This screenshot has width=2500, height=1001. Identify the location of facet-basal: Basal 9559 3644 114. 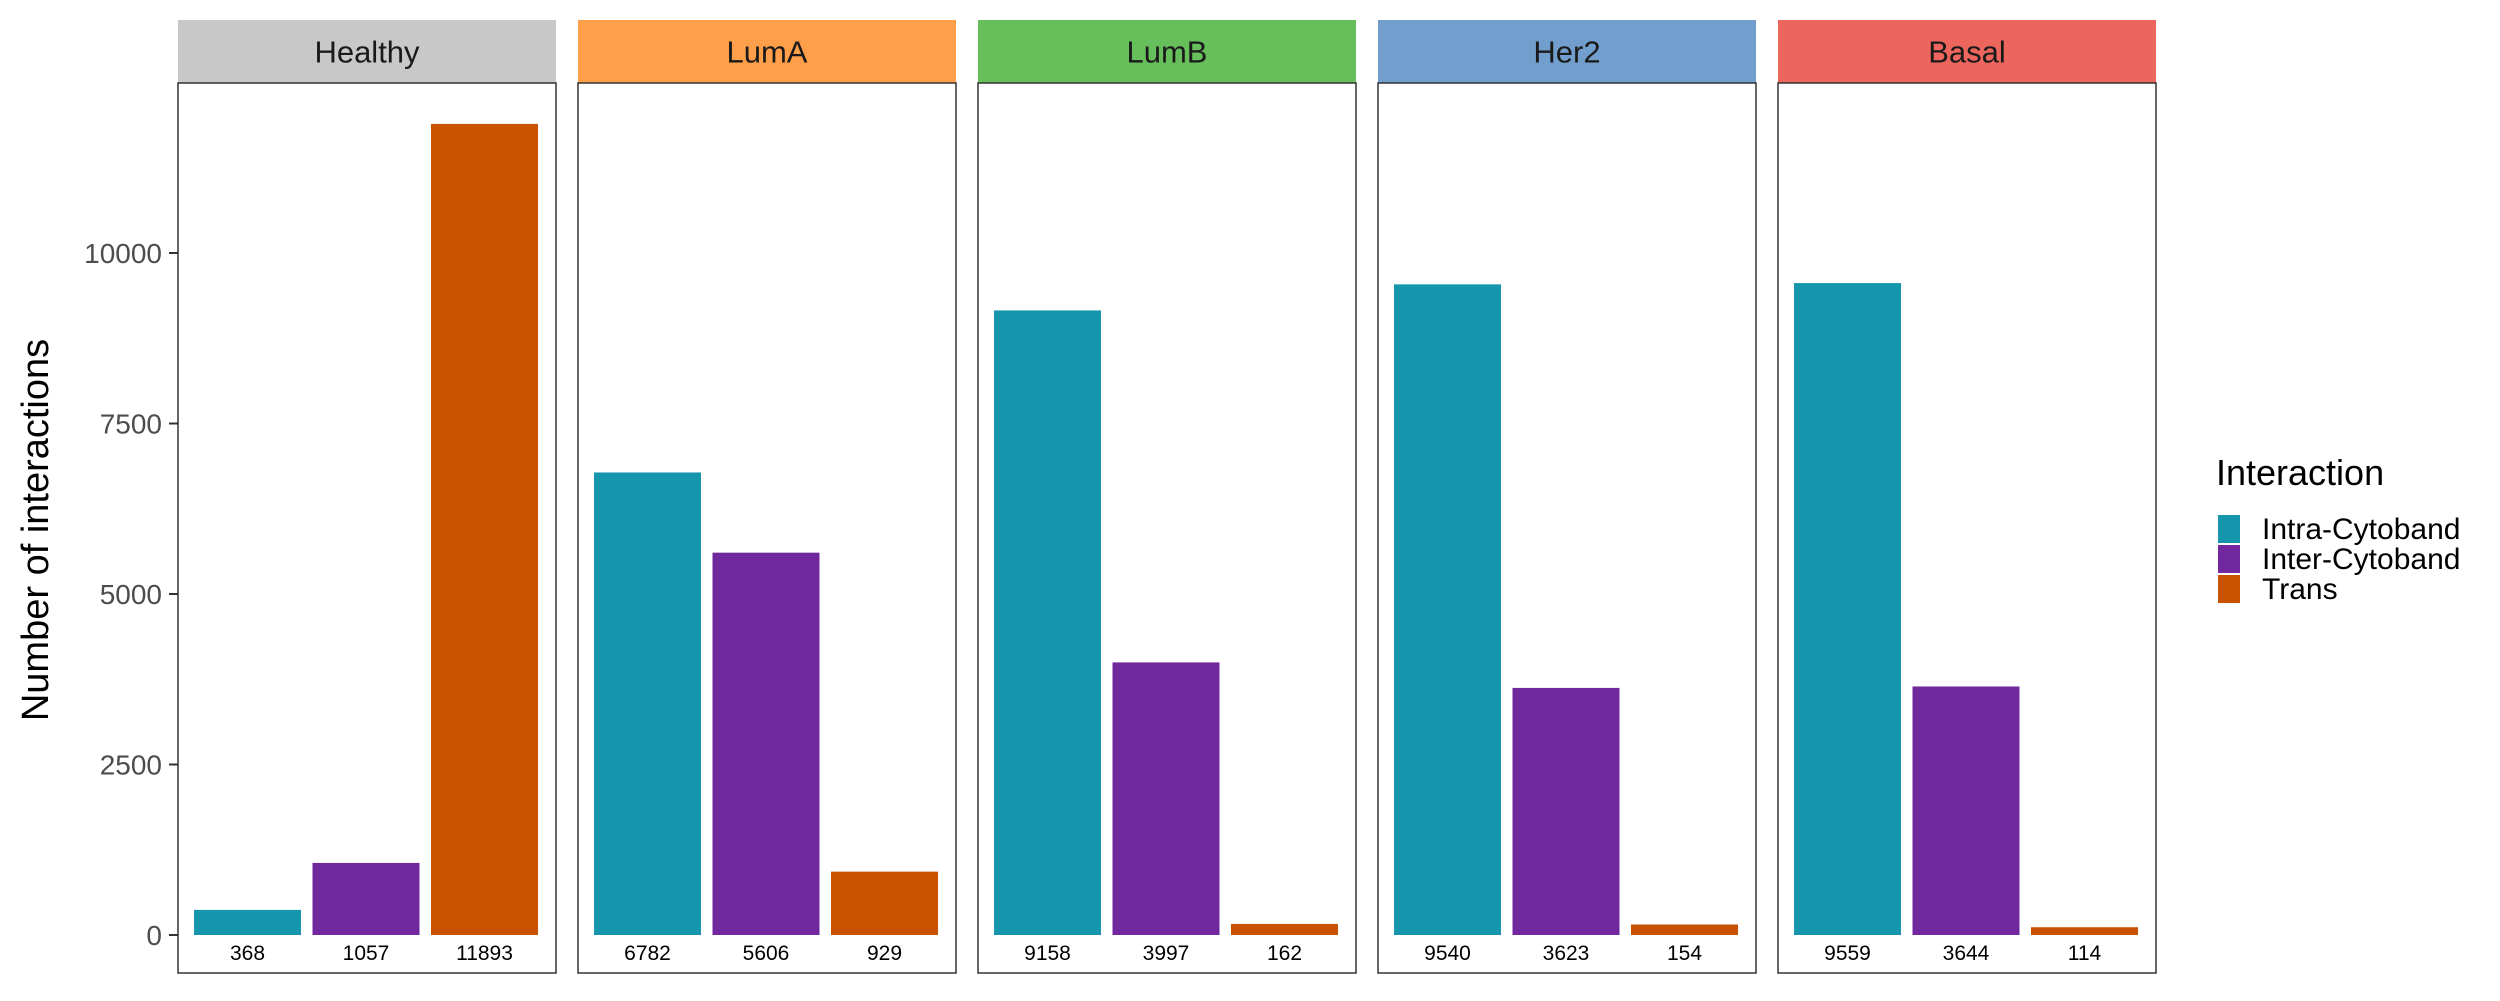
(1967, 497).